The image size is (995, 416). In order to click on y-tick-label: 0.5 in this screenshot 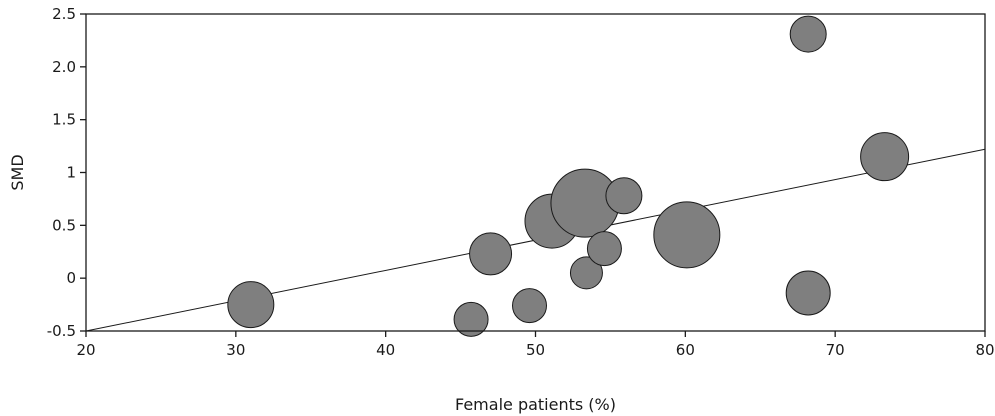, I will do `click(64, 225)`.